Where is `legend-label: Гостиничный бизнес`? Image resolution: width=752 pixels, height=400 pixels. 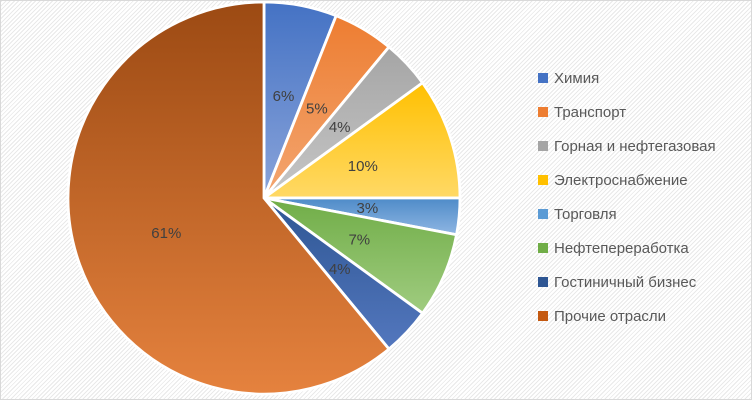 legend-label: Гостиничный бизнес is located at coordinates (625, 282).